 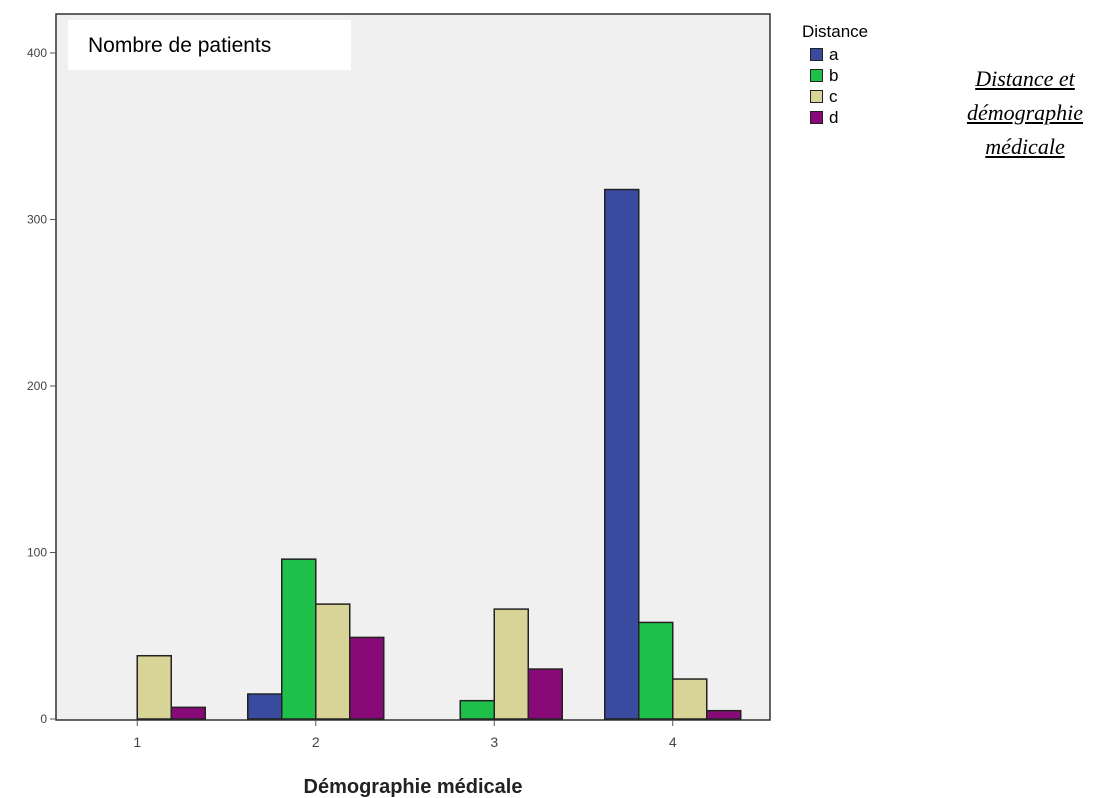 What do you see at coordinates (494, 742) in the screenshot?
I see `x-tick-label: 3` at bounding box center [494, 742].